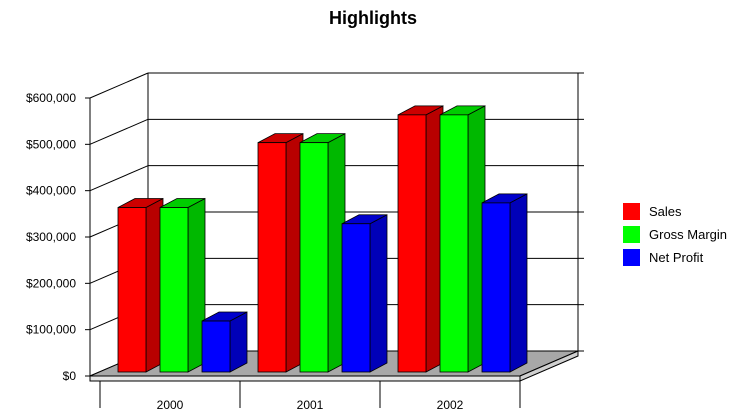  I want to click on chart-legend: Sales Gross Margin Net Profit, so click(675, 234).